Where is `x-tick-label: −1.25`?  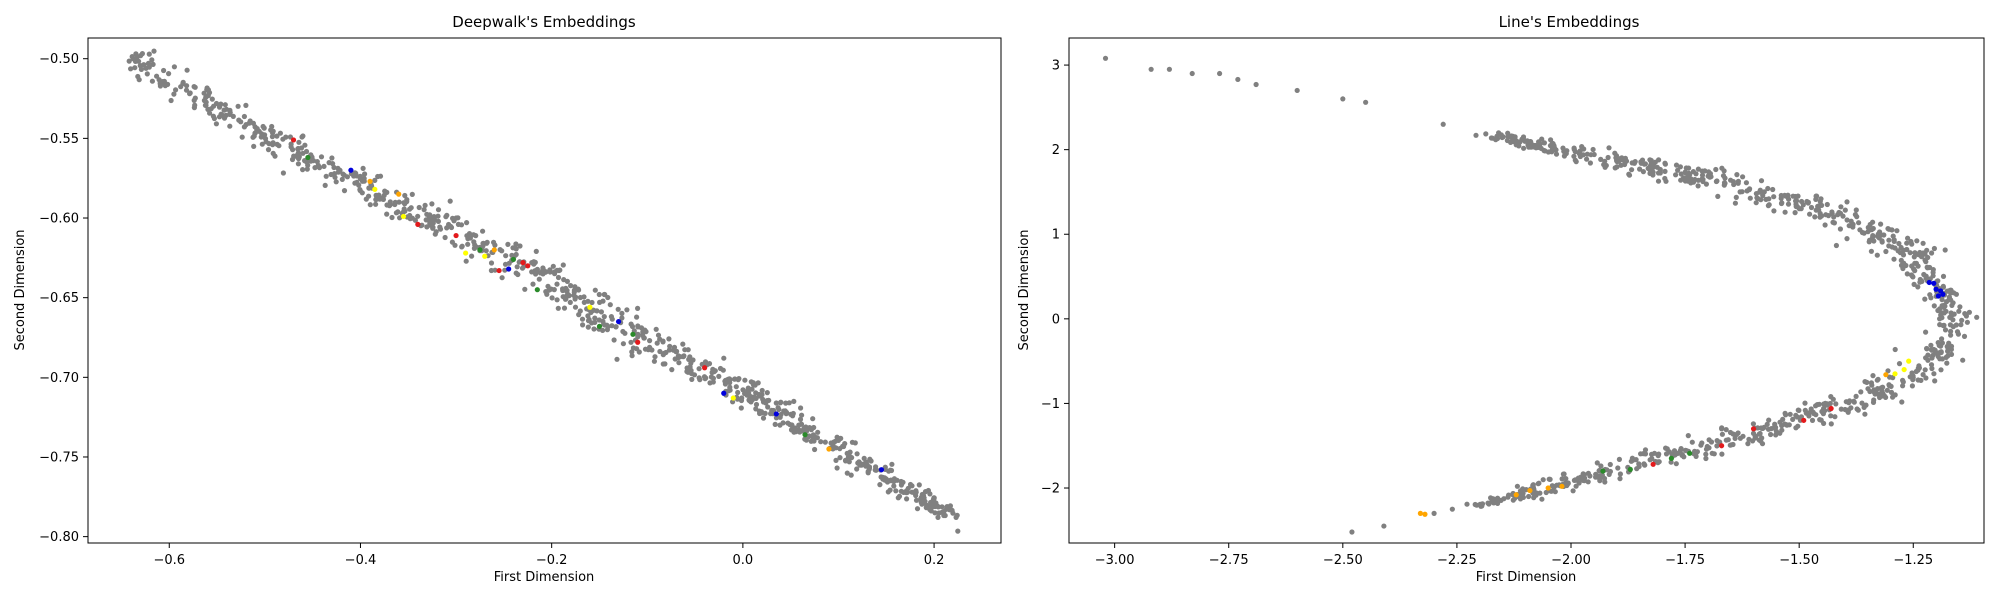 x-tick-label: −1.25 is located at coordinates (1913, 560).